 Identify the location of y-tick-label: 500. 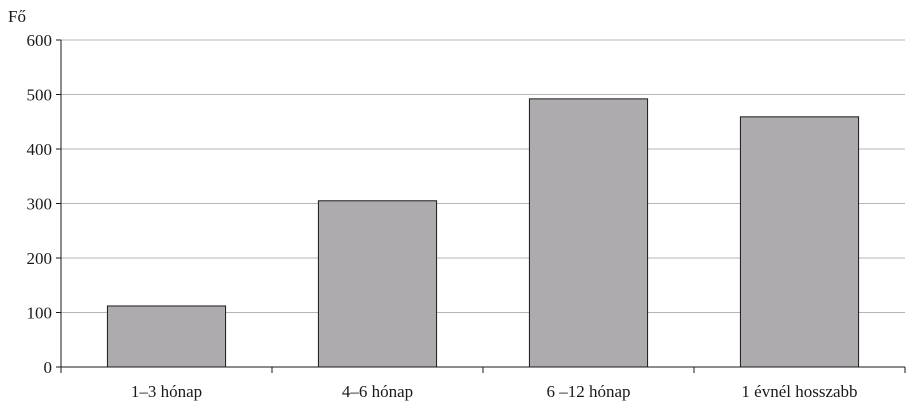
(40, 95).